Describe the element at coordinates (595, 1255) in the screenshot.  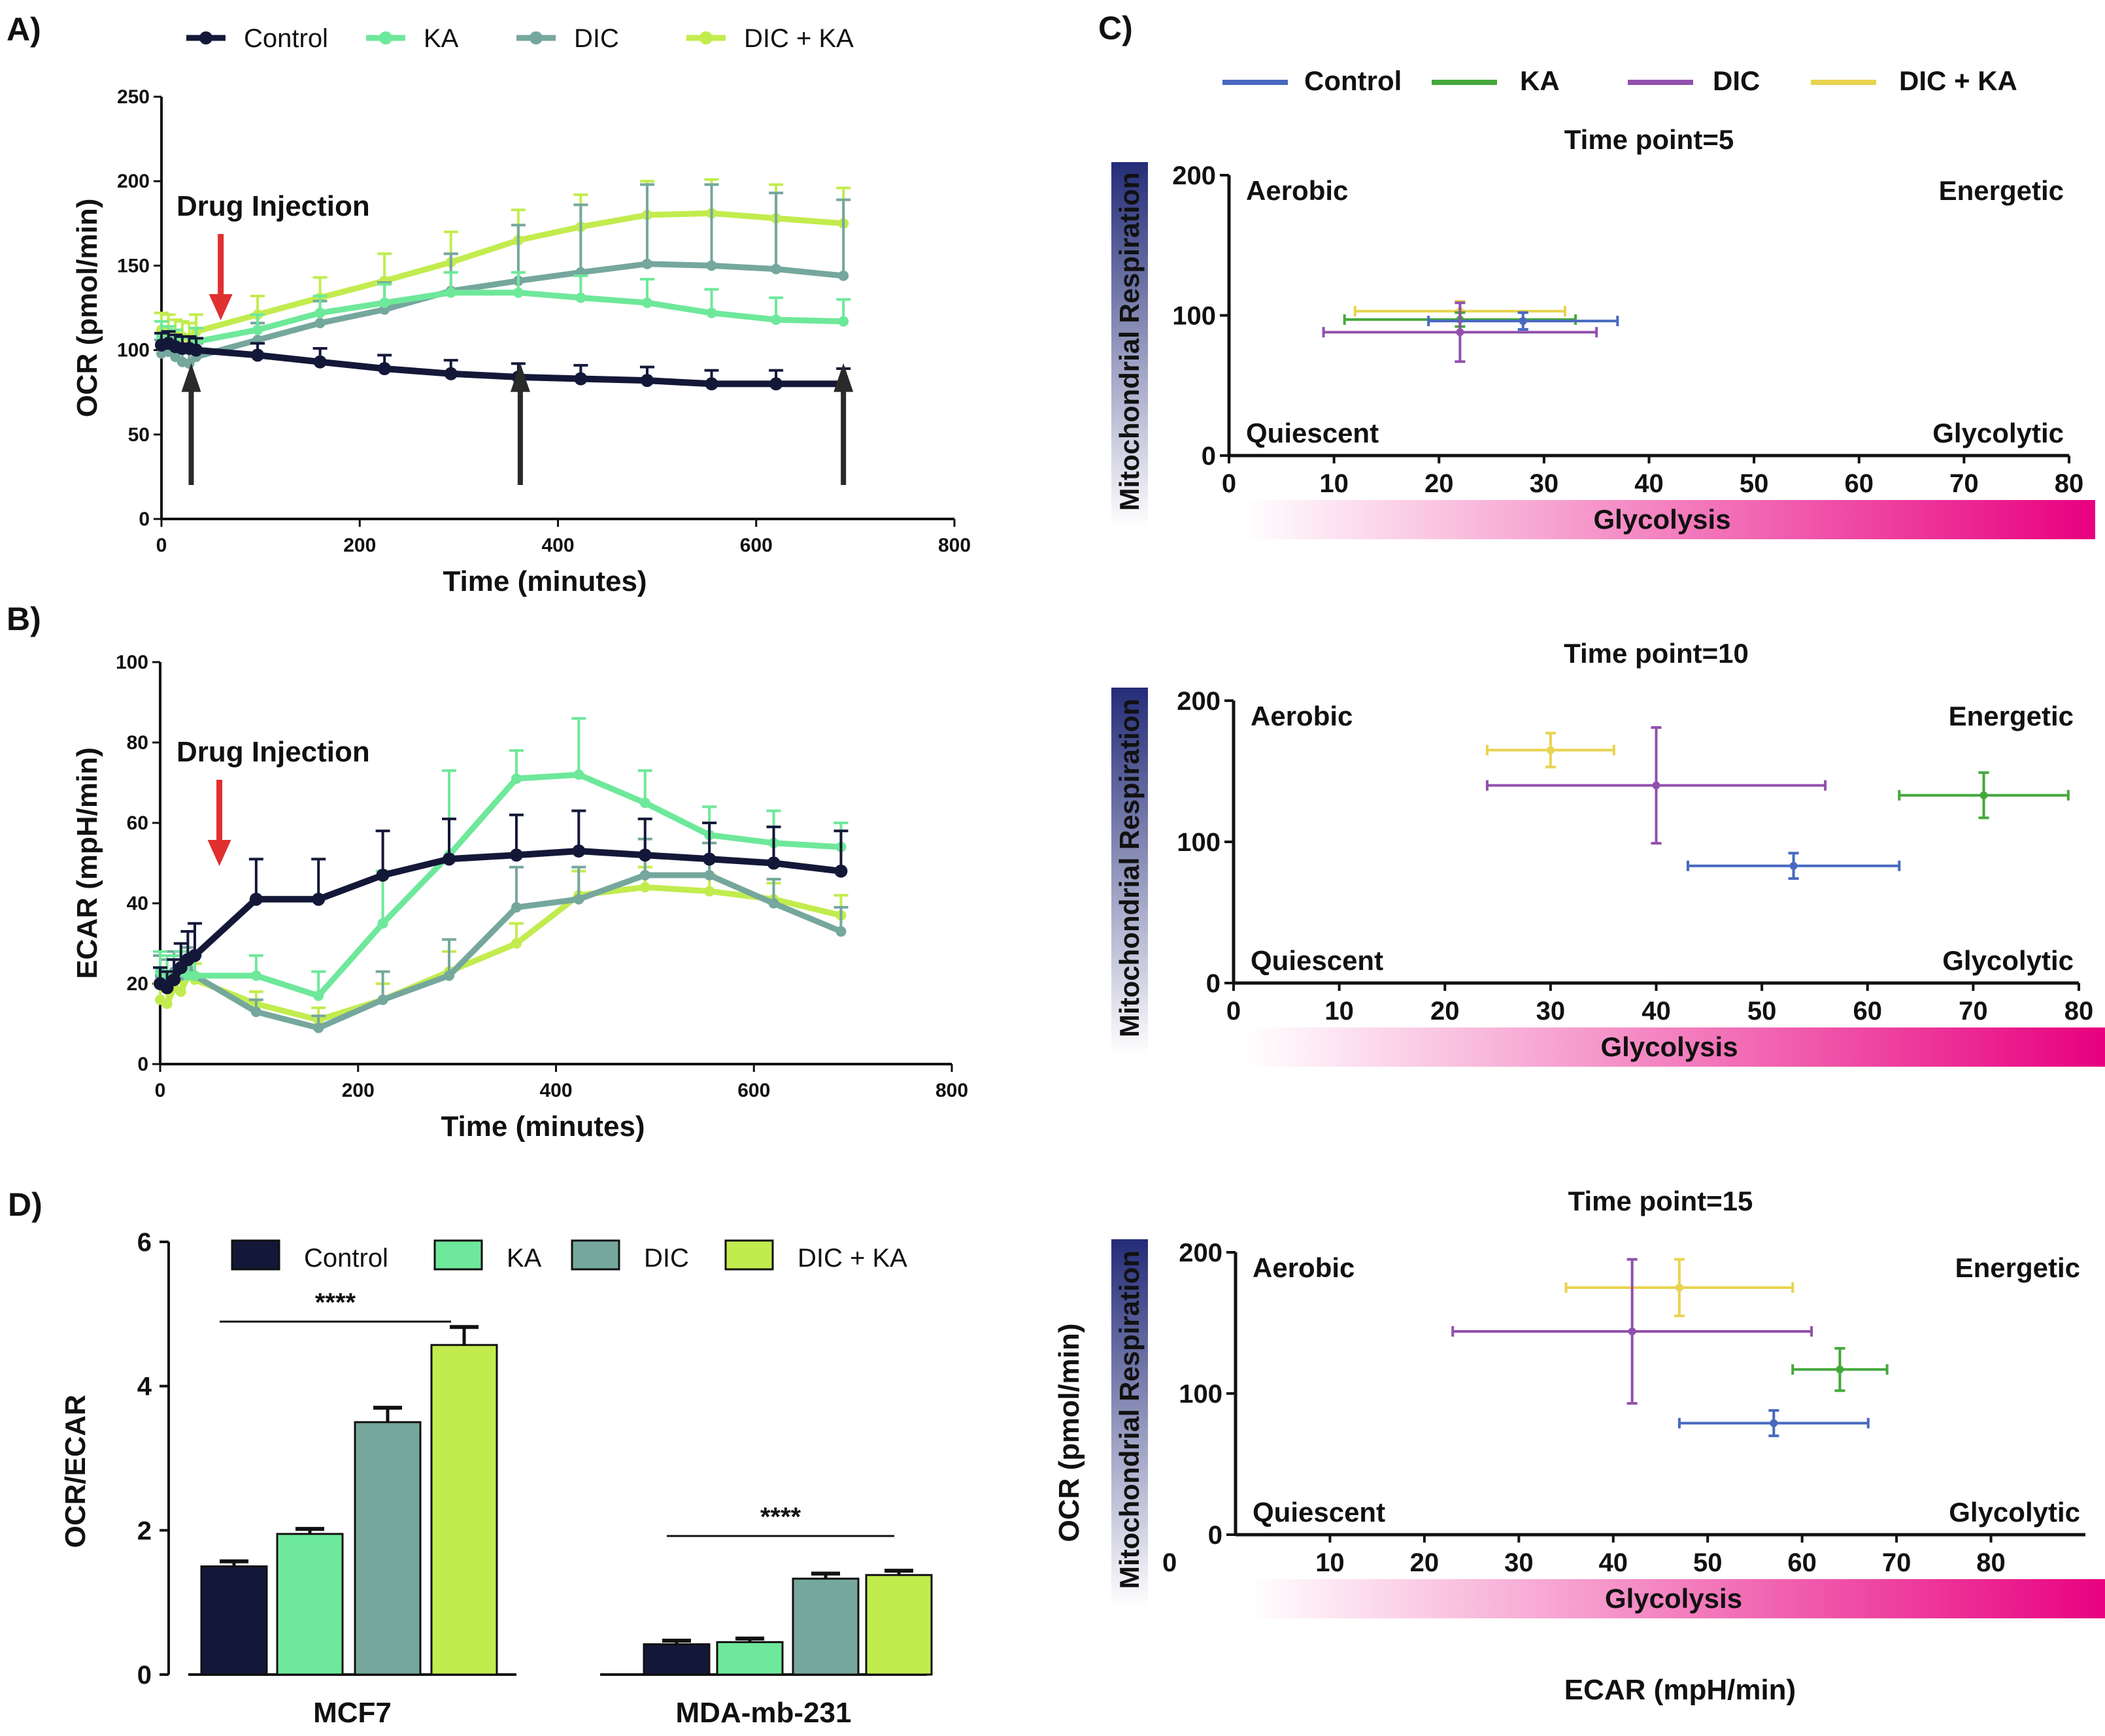
I see `legend-swatch-dic` at that location.